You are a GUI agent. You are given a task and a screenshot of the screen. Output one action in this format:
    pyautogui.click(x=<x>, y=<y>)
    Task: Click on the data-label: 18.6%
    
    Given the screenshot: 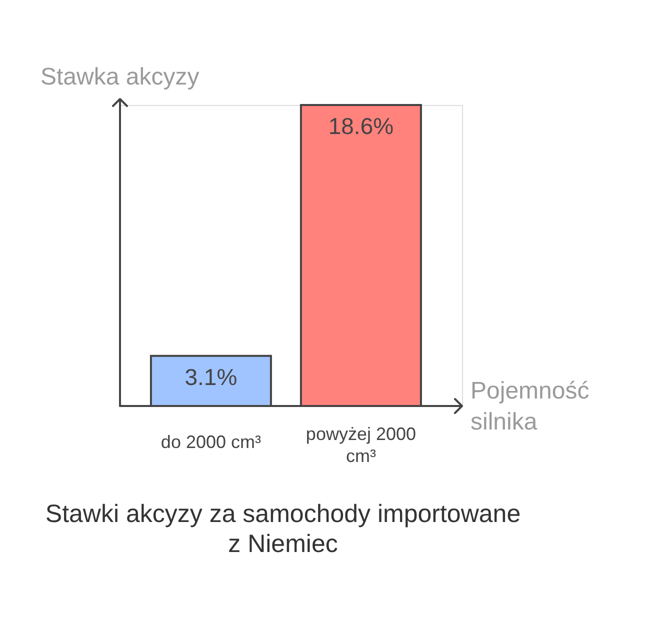 What is the action you would take?
    pyautogui.click(x=361, y=126)
    